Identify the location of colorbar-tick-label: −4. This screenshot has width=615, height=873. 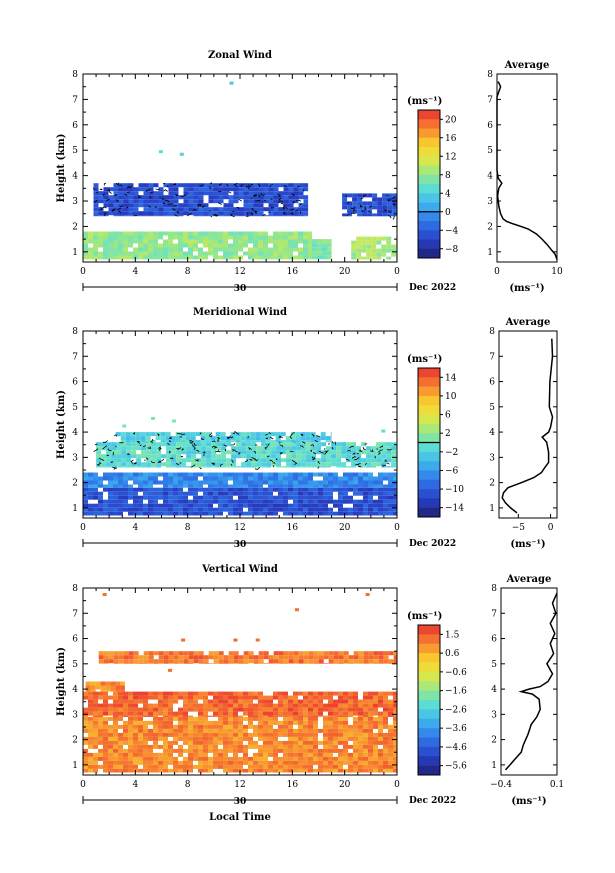
(452, 231).